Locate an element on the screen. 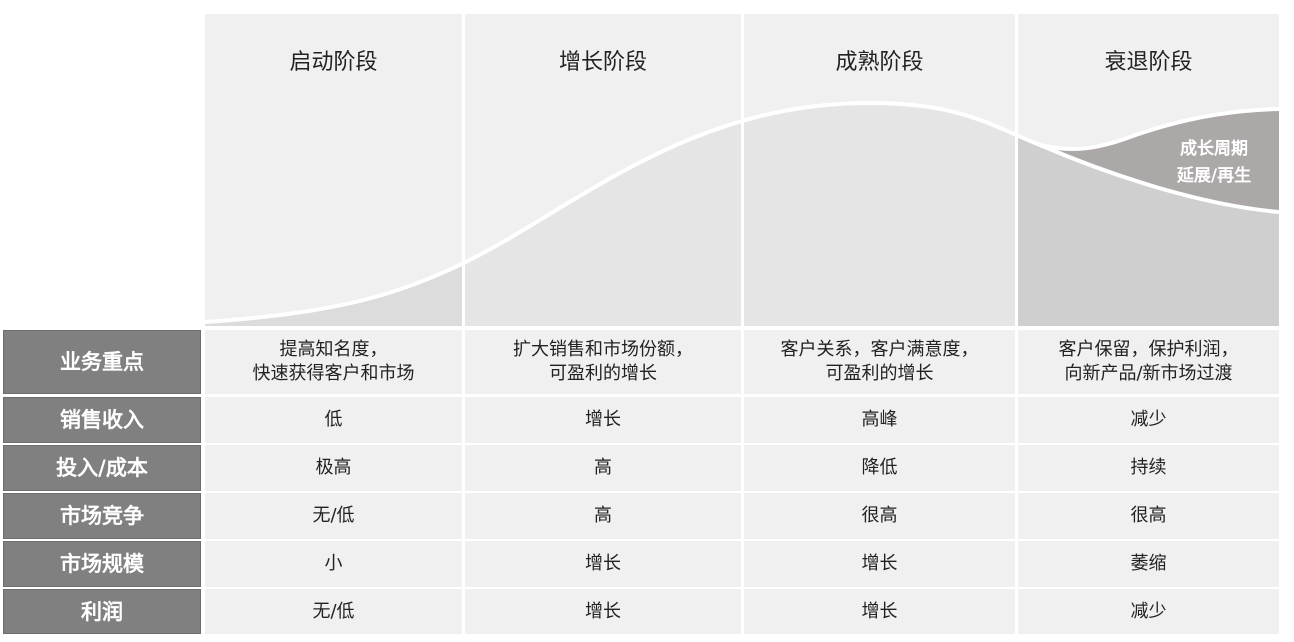 This screenshot has height=642, width=1294. curve-area-decline is located at coordinates (1148, 230).